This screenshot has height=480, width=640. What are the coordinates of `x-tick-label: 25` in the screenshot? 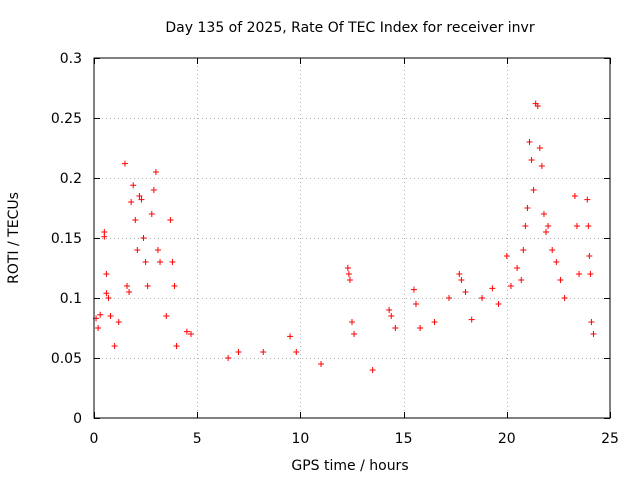 It's located at (610, 439).